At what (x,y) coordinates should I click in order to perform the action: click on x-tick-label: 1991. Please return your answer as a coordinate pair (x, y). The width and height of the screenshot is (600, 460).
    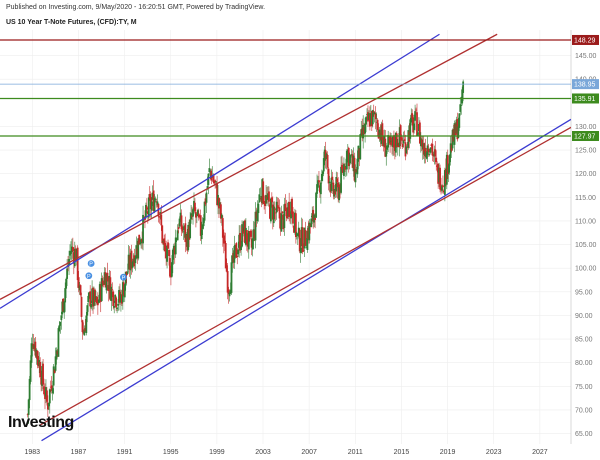
    Looking at the image, I should click on (125, 452).